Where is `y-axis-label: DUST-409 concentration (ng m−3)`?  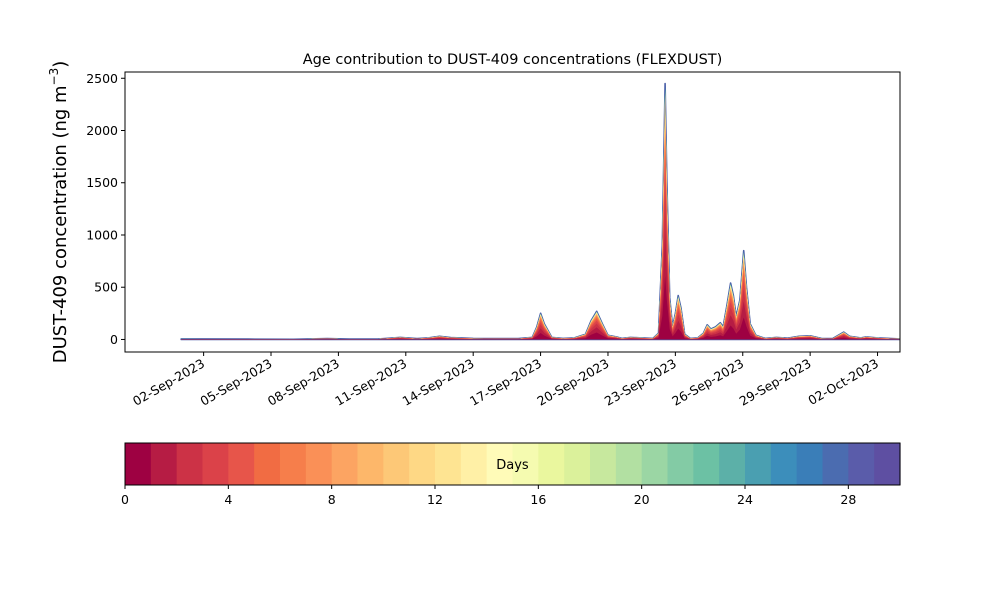 y-axis-label: DUST-409 concentration (ng m−3) is located at coordinates (59, 212).